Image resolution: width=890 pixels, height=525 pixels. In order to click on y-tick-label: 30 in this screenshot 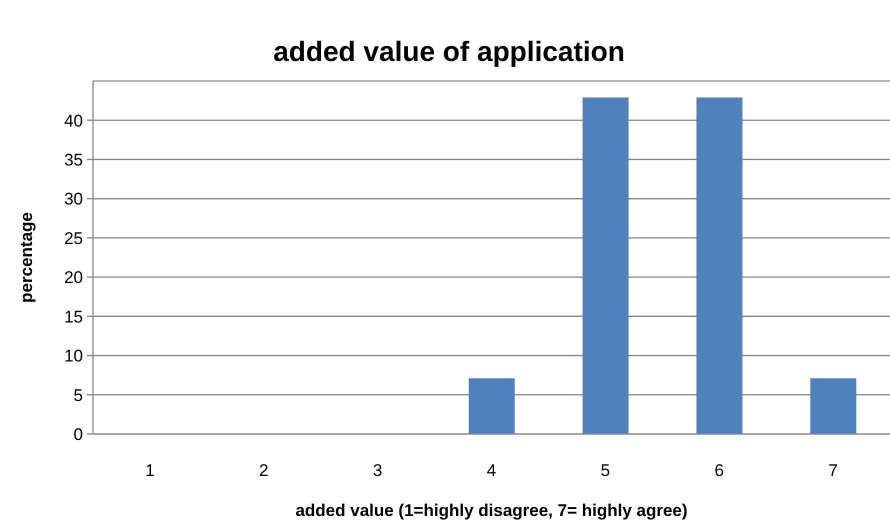, I will do `click(73, 199)`.